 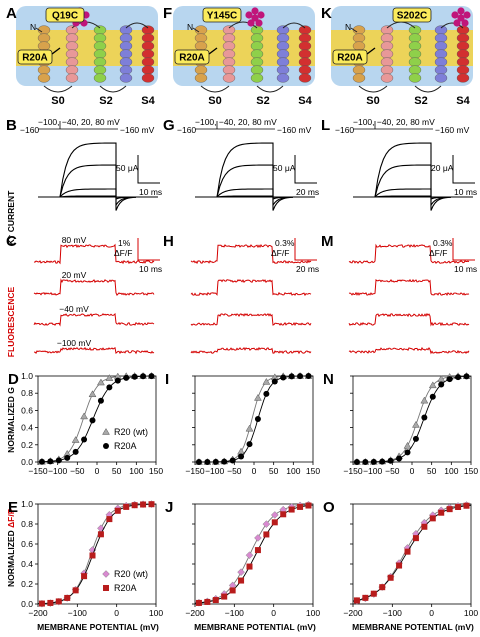 What do you see at coordinates (105, 101) in the screenshot?
I see `segment-label-S2: S2` at bounding box center [105, 101].